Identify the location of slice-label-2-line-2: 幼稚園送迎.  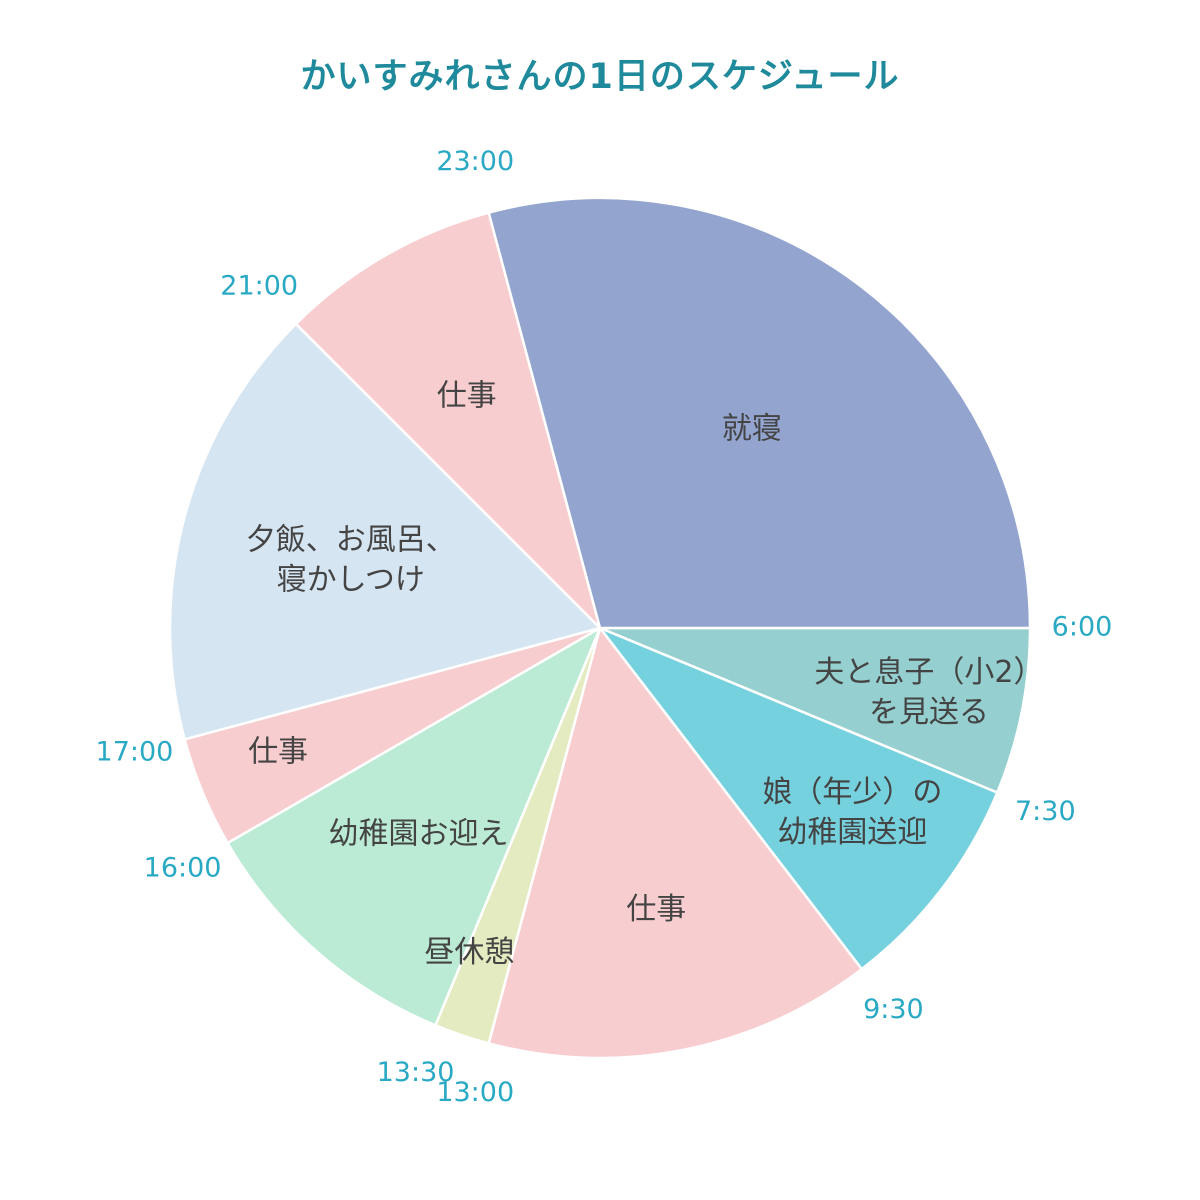
(852, 832).